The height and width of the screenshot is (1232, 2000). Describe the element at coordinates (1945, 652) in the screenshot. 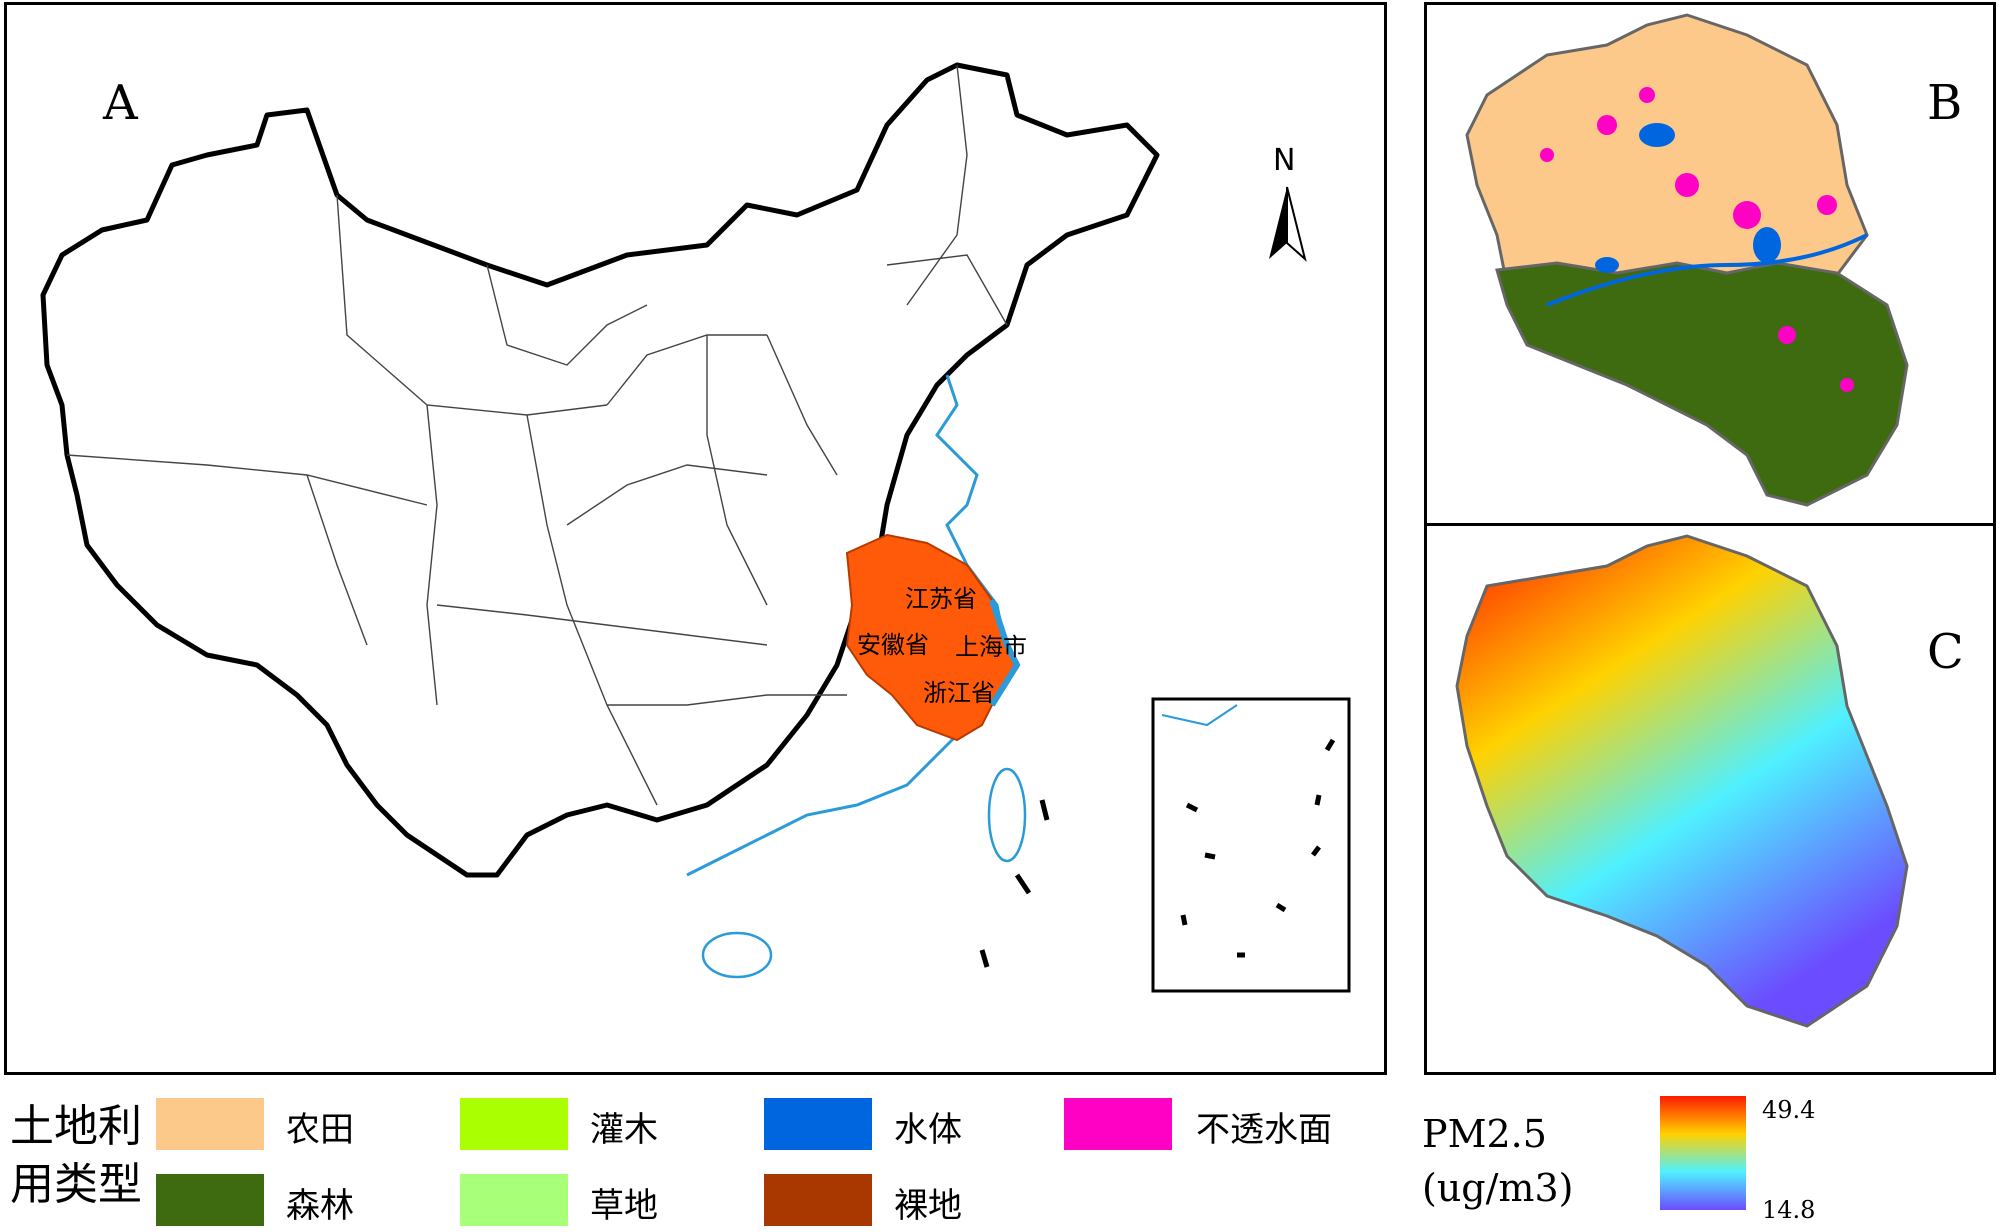

I see `panel-label-c: C` at that location.